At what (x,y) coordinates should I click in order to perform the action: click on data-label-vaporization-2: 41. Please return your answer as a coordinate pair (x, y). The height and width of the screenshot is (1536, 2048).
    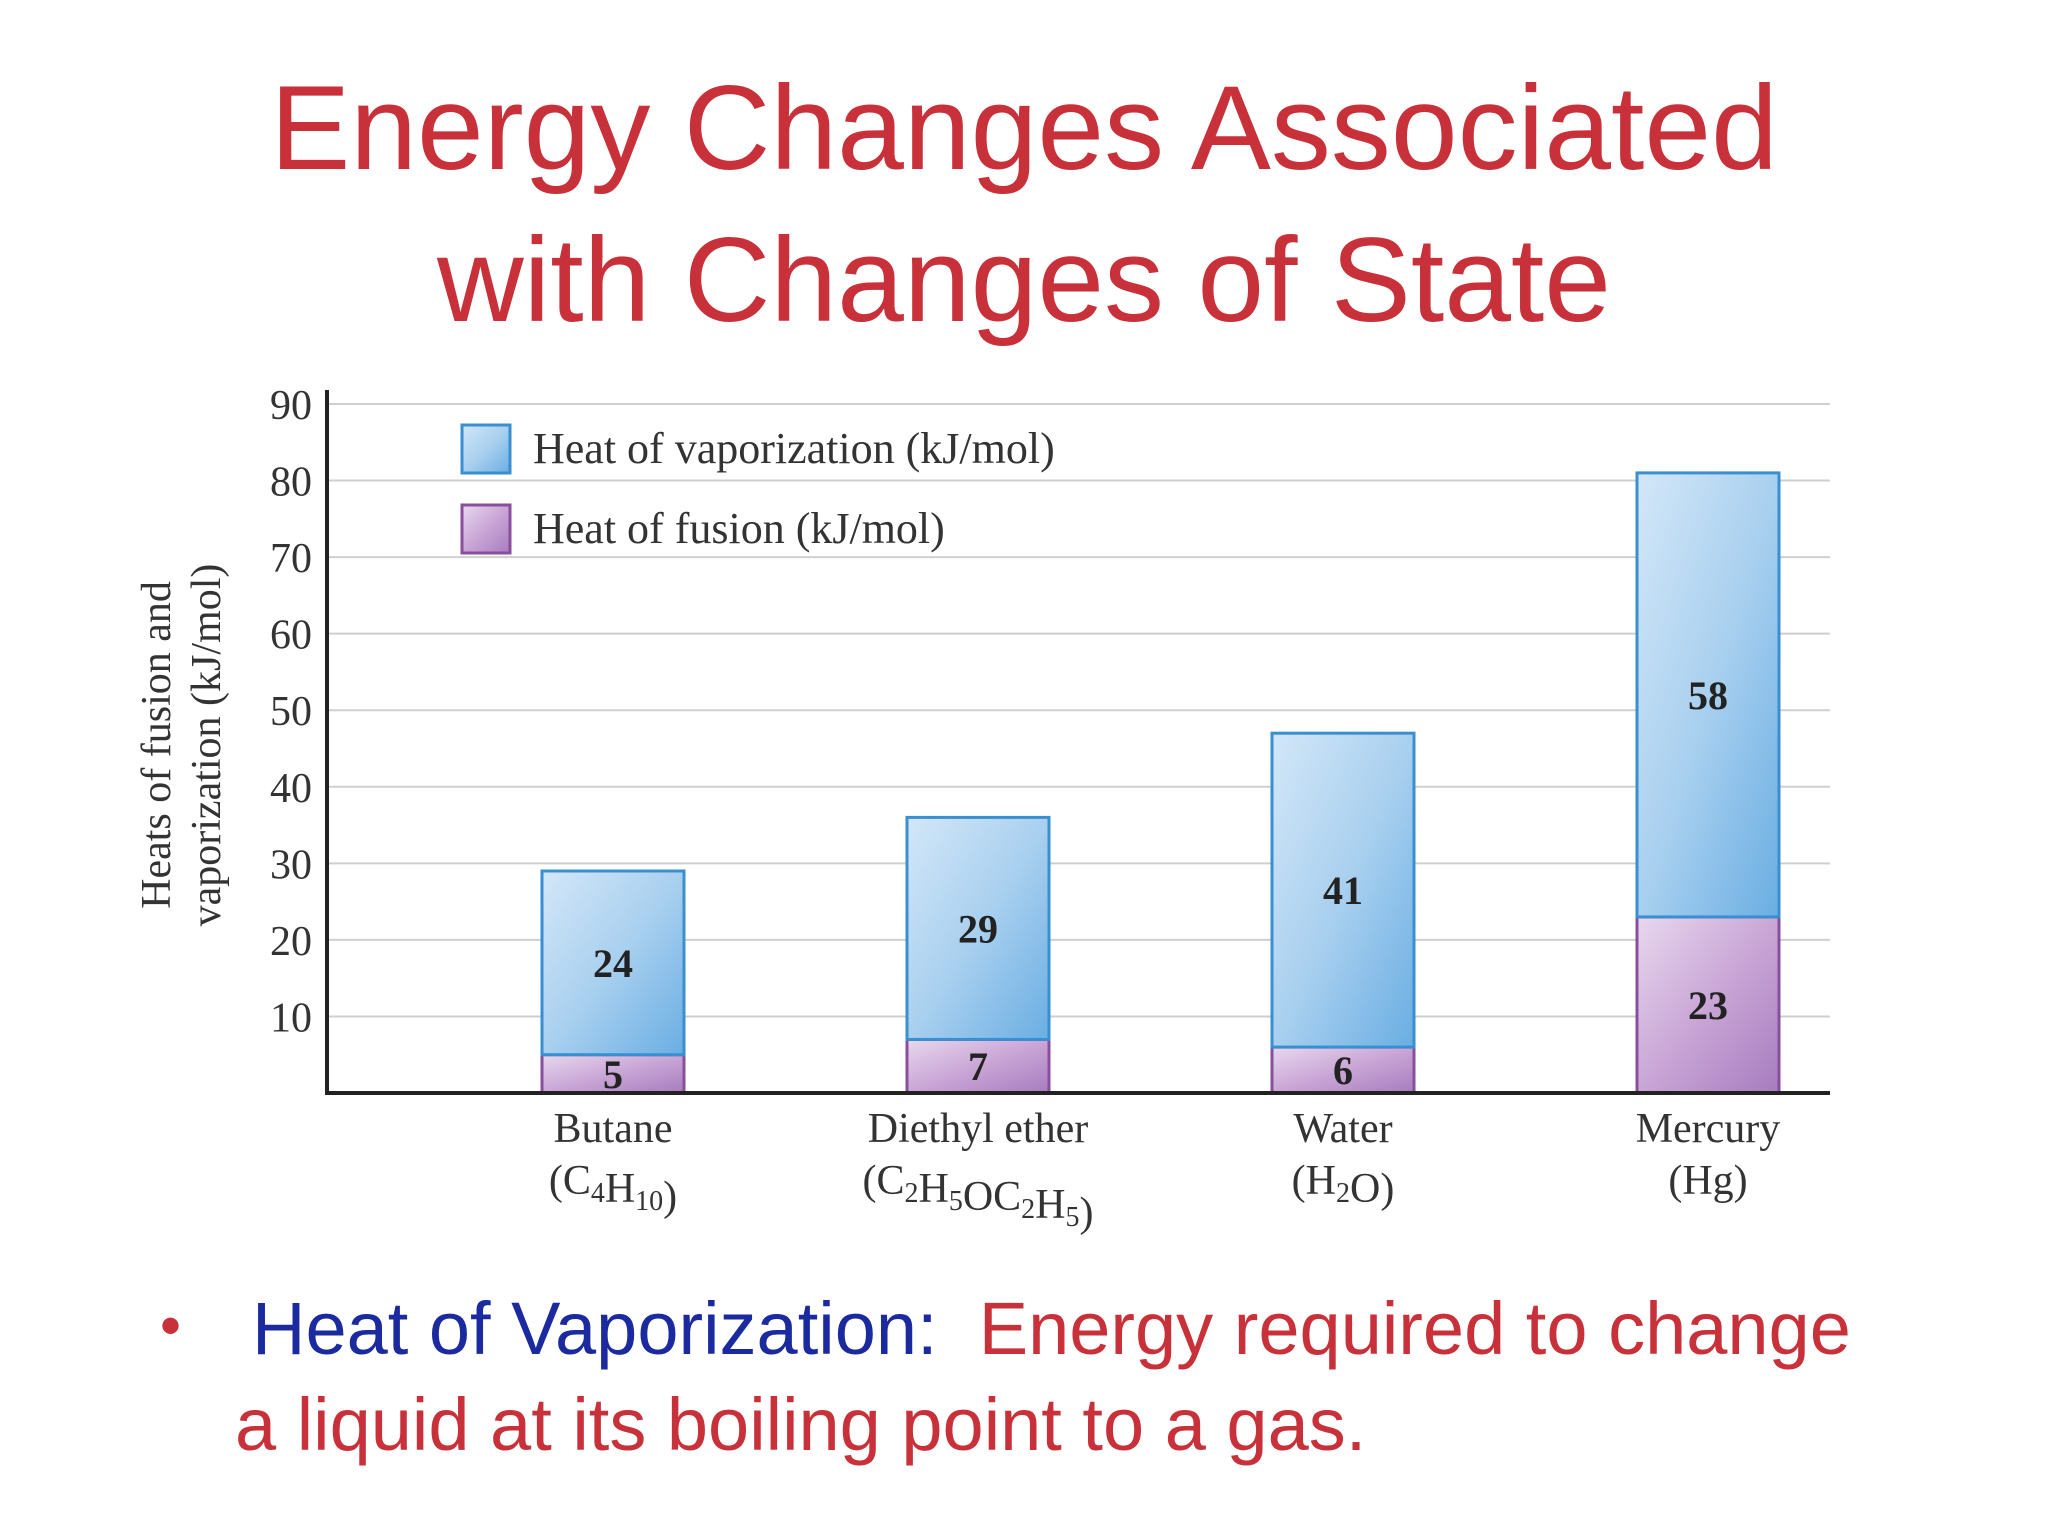
    Looking at the image, I should click on (1343, 890).